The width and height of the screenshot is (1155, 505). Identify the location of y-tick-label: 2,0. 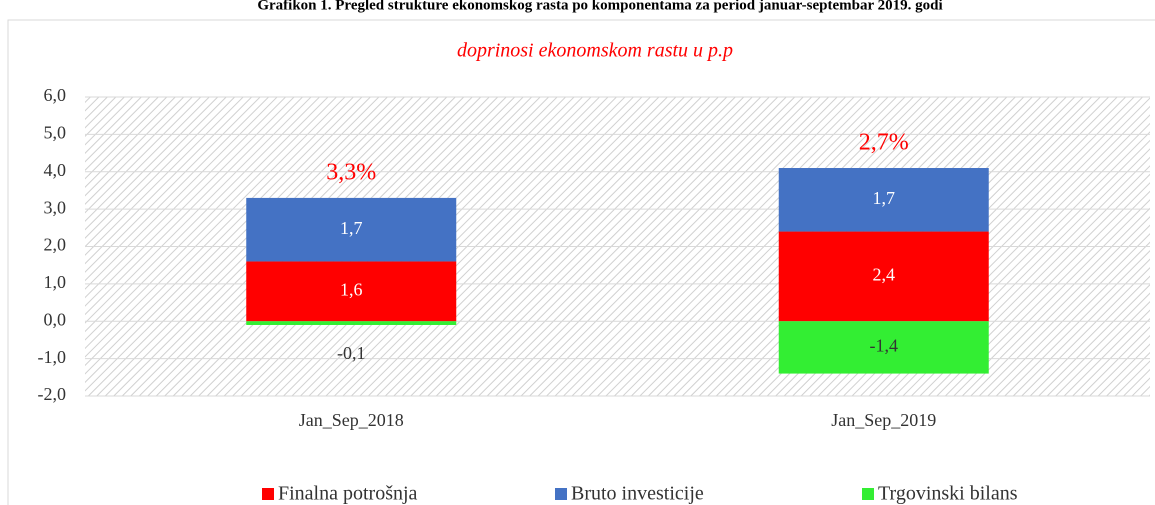
(55, 245).